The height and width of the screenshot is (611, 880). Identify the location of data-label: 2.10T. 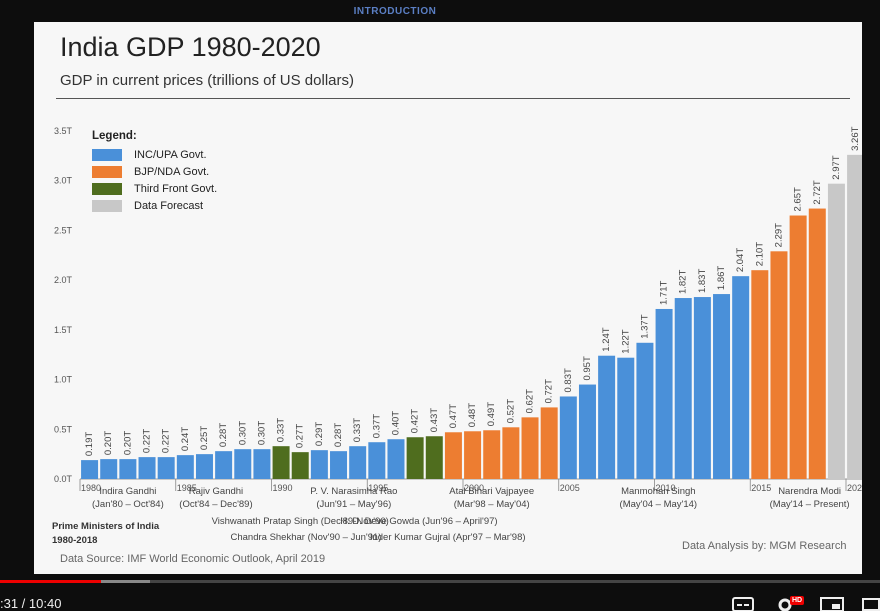
(759, 254).